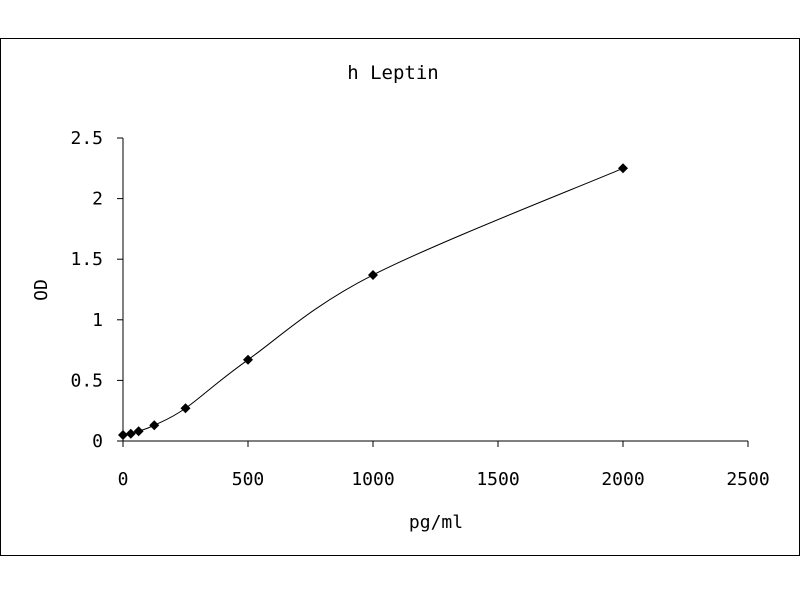 Image resolution: width=800 pixels, height=600 pixels. Describe the element at coordinates (86, 138) in the screenshot. I see `y-tick-label: 2.5` at that location.